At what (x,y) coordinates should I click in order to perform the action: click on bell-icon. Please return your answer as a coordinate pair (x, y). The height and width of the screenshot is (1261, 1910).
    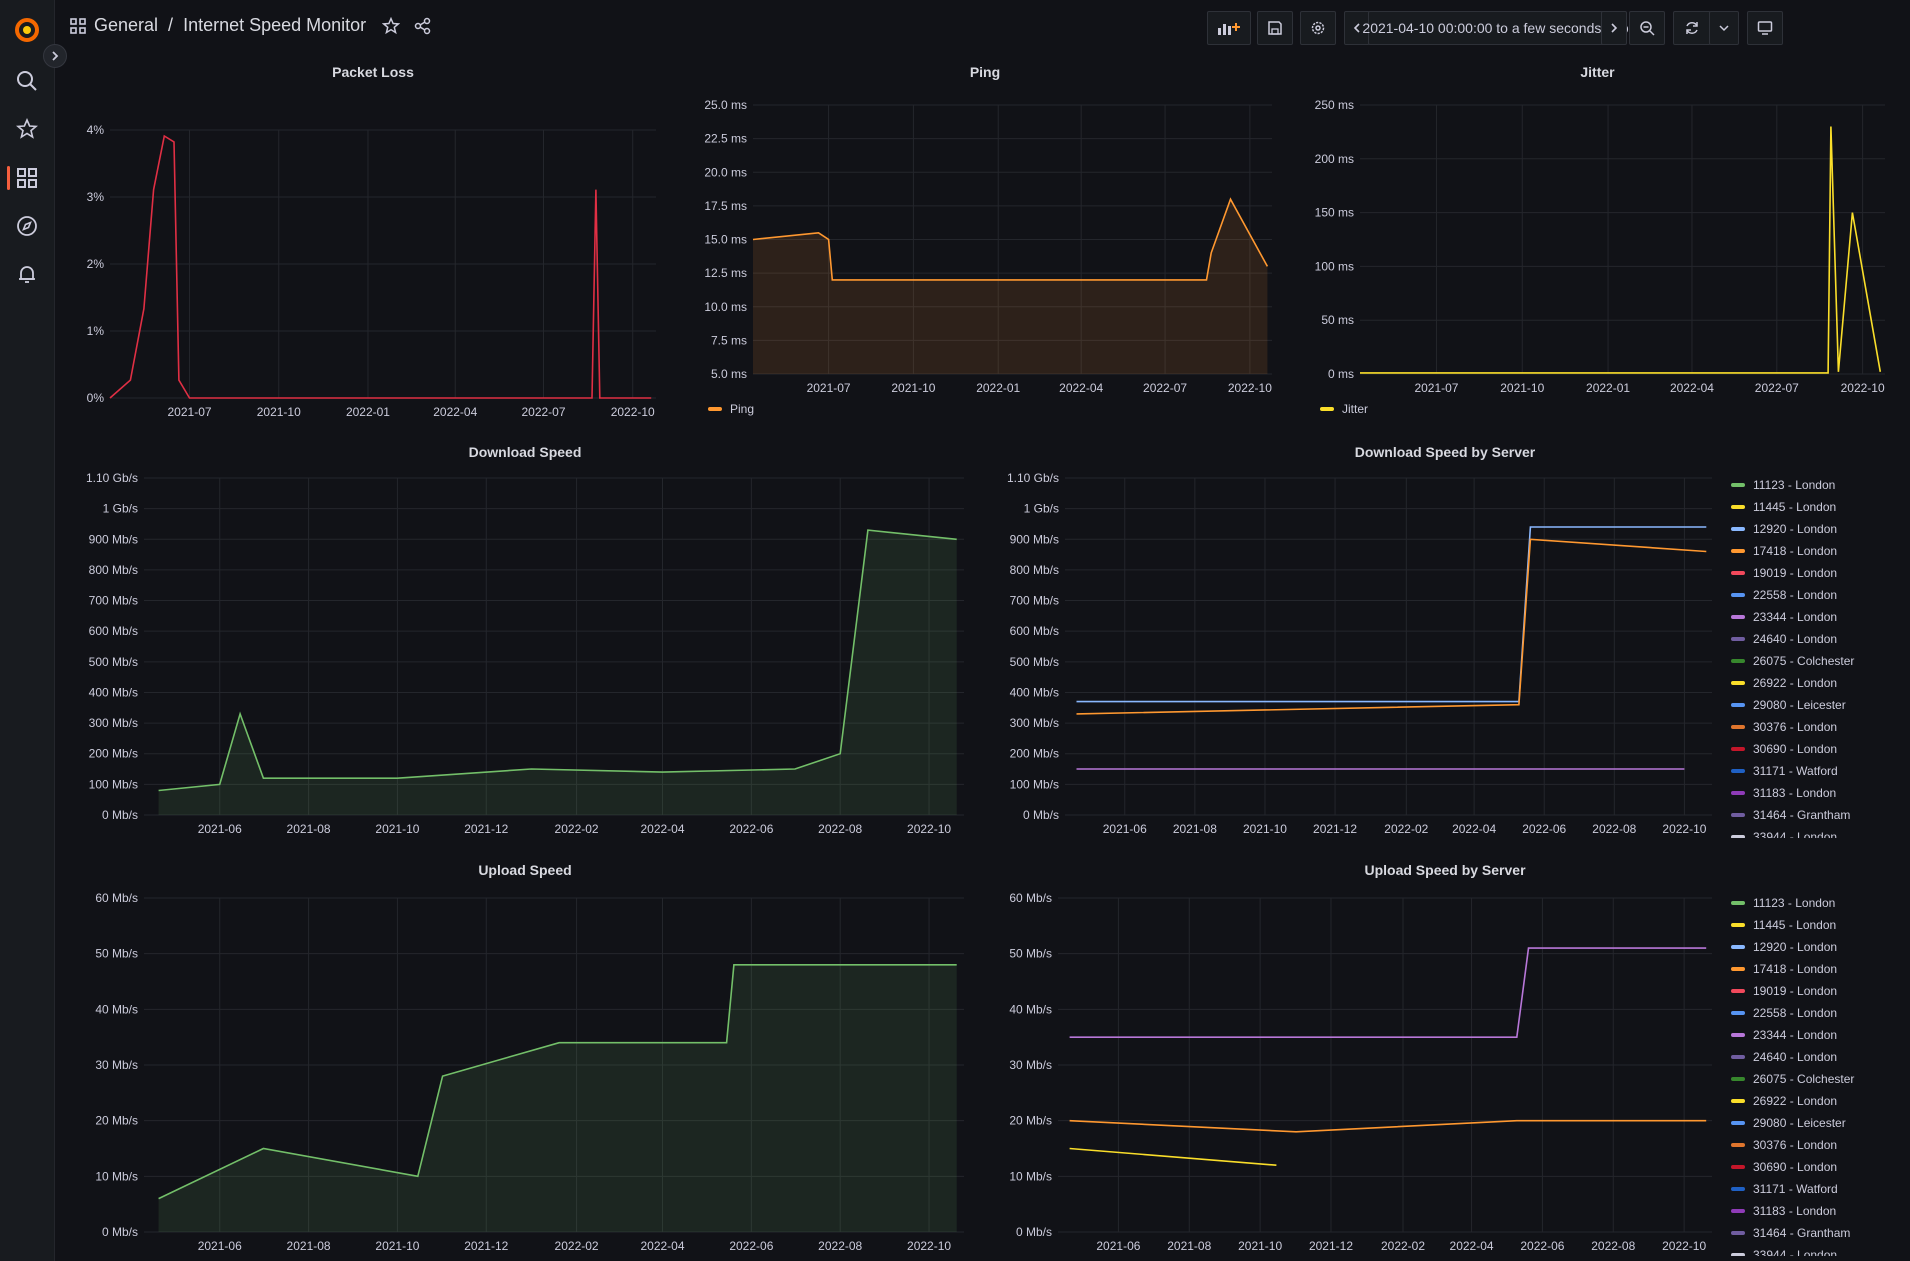
    Looking at the image, I should click on (27, 274).